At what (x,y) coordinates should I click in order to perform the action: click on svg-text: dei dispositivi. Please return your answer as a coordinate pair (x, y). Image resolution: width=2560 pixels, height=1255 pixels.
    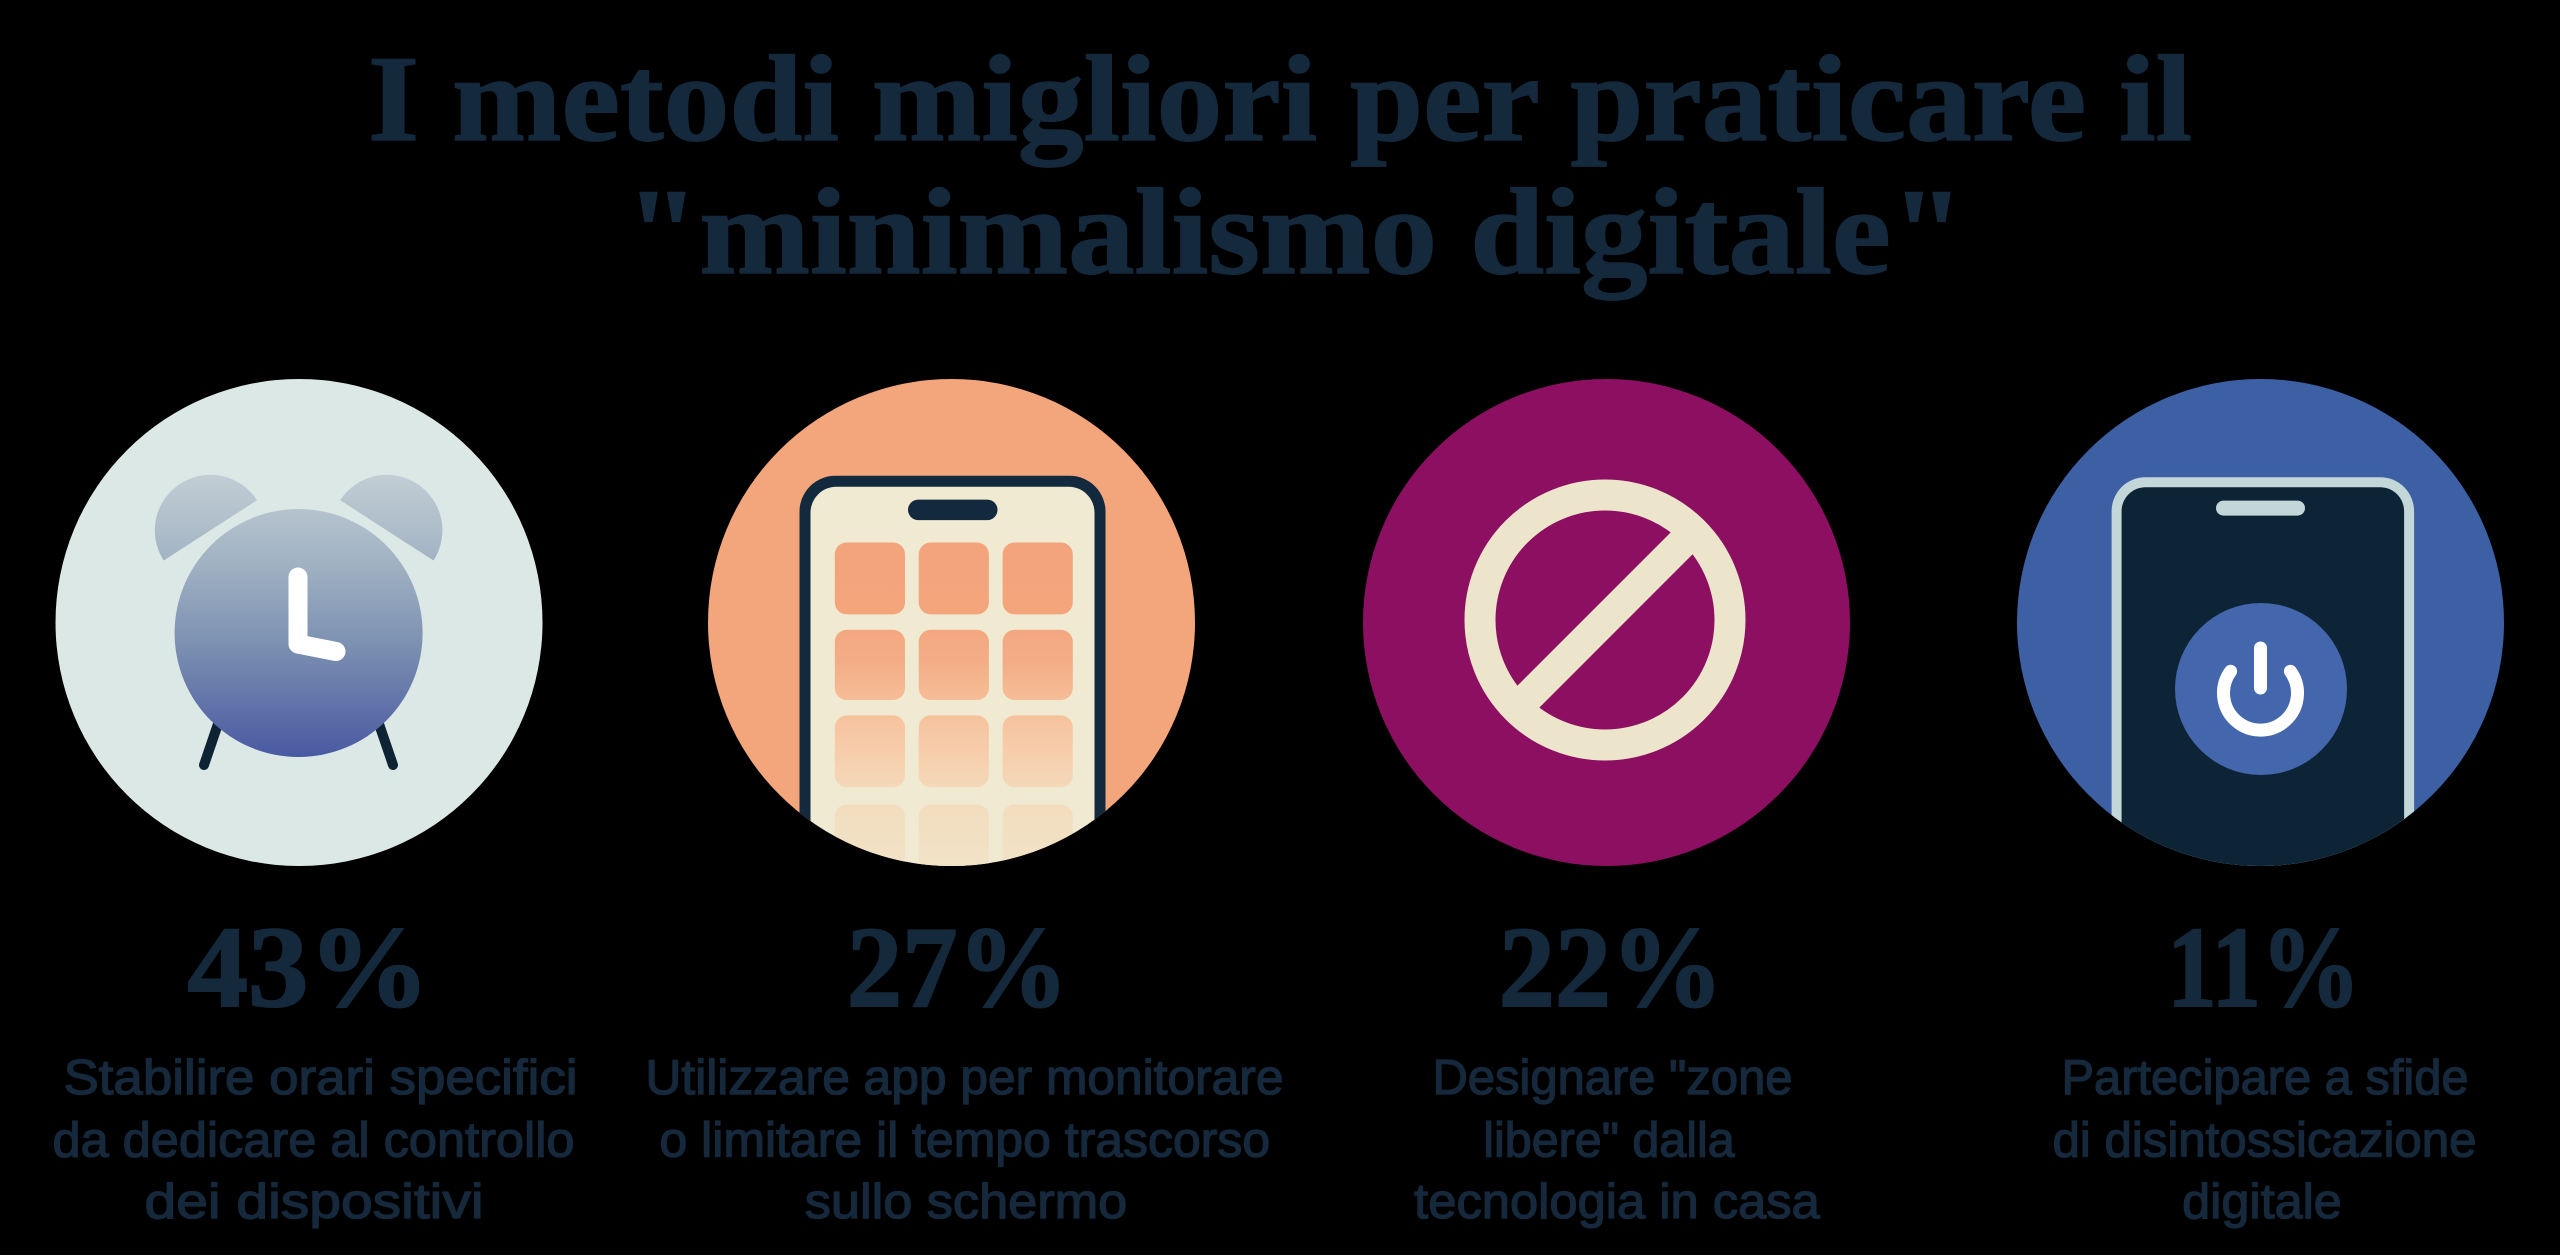
    Looking at the image, I should click on (314, 1202).